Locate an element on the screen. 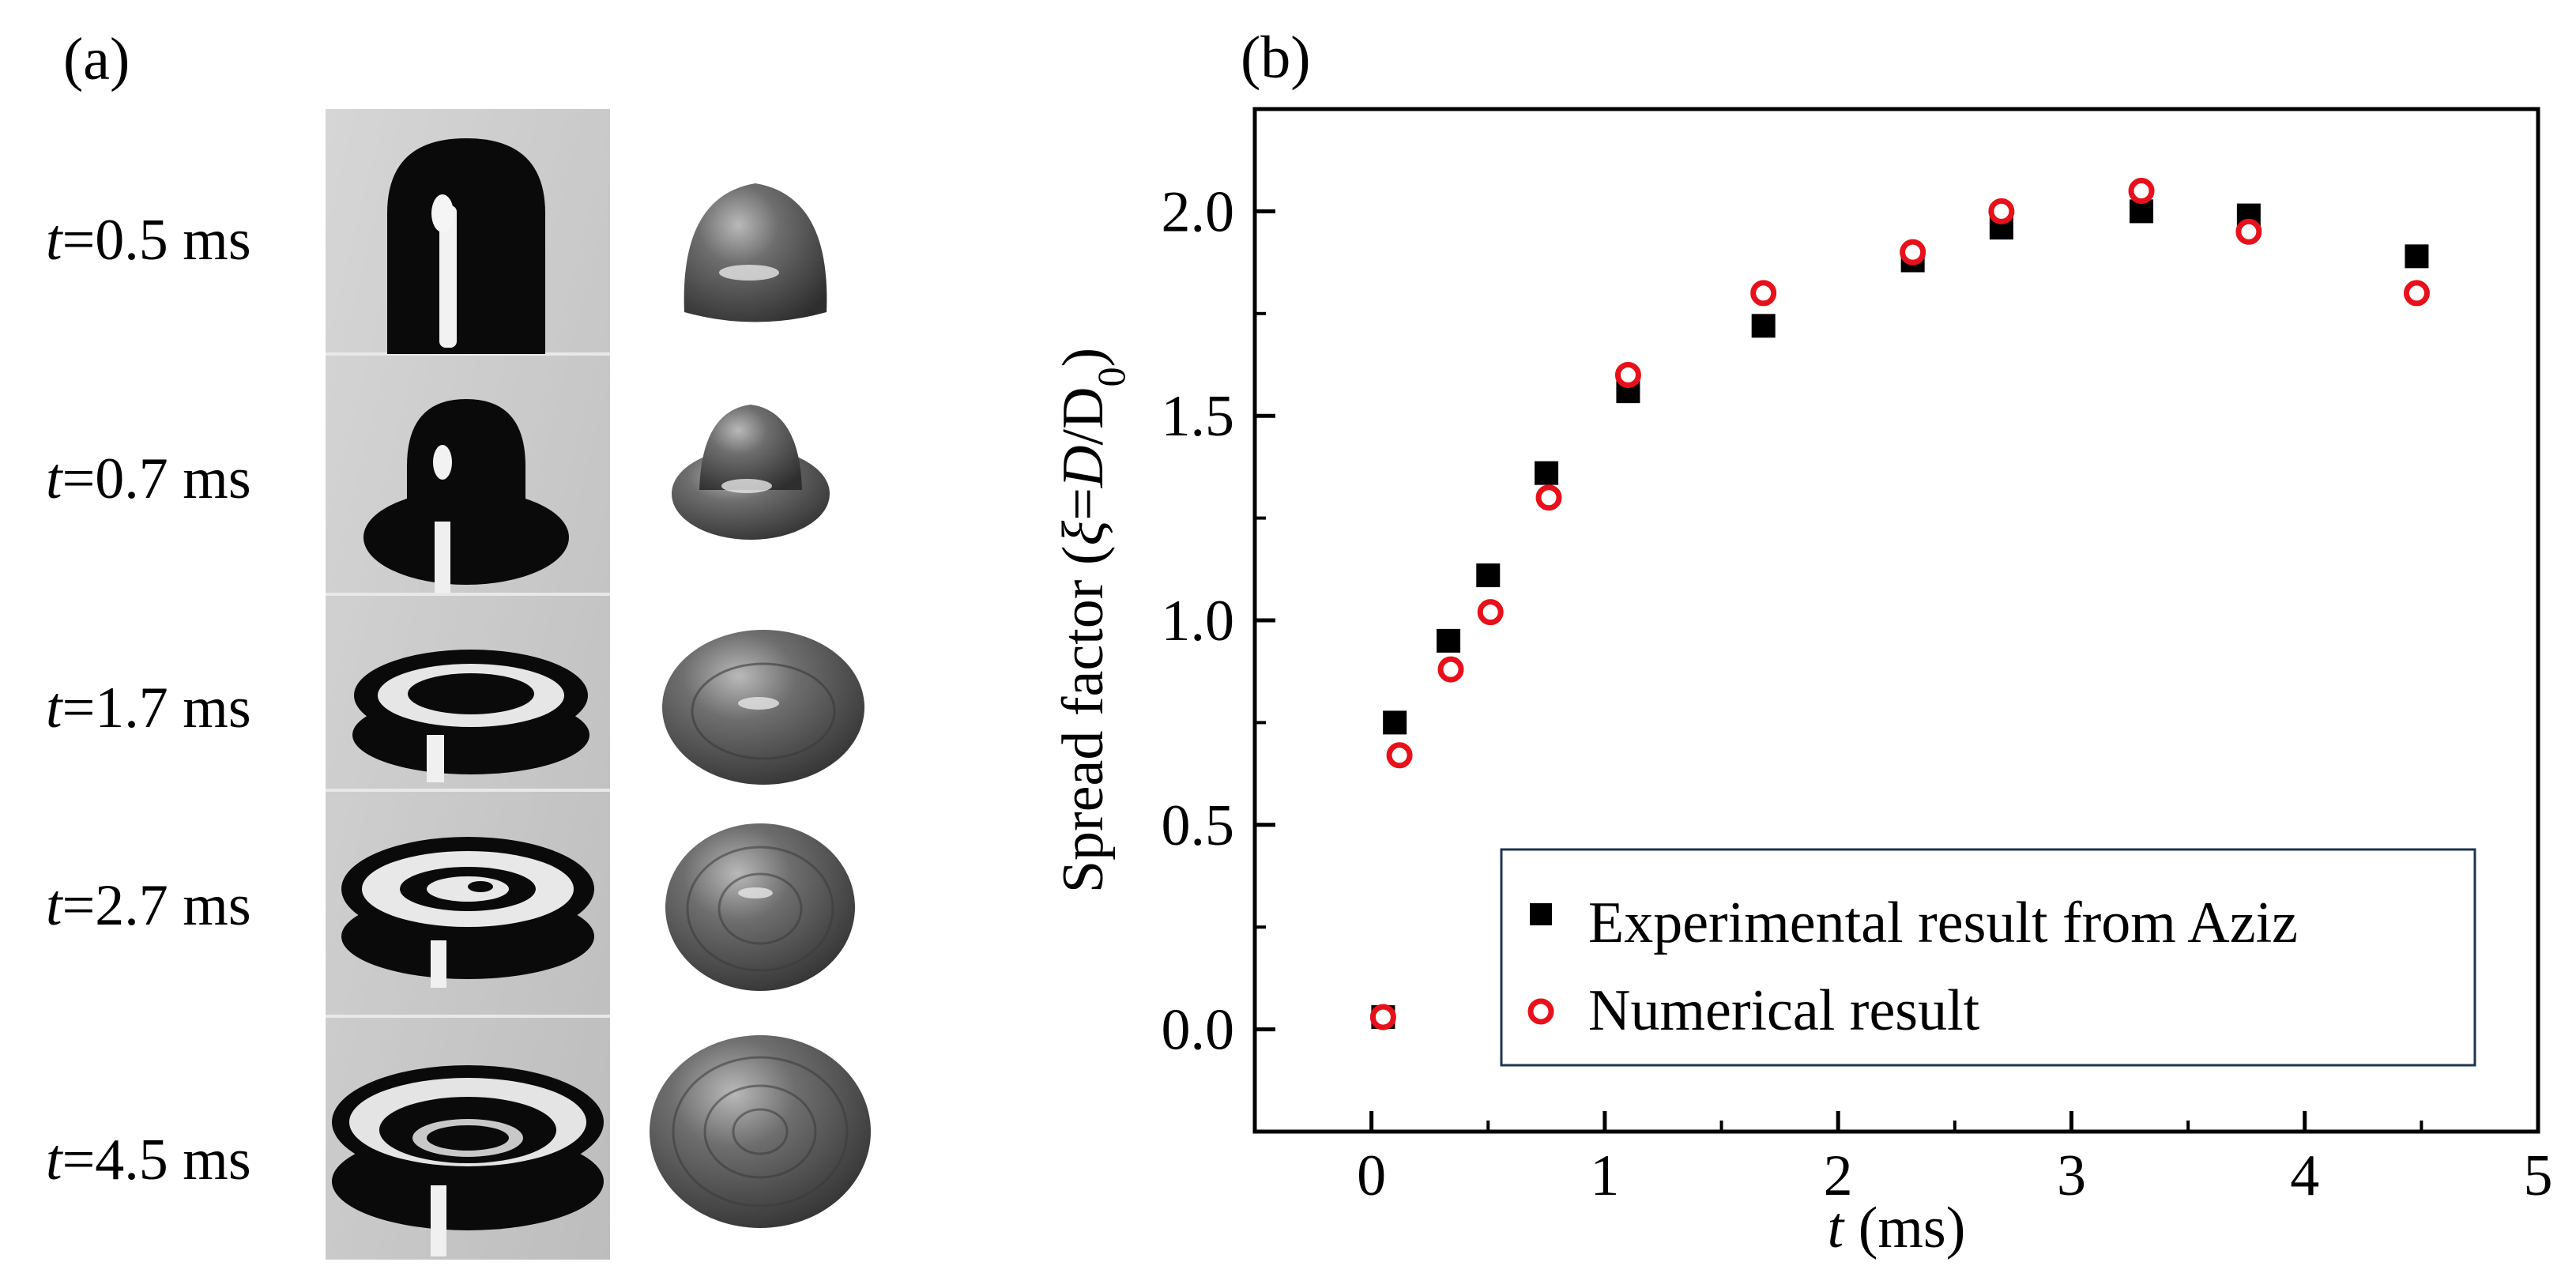 This screenshot has width=2576, height=1277. legend-box is located at coordinates (1988, 957).